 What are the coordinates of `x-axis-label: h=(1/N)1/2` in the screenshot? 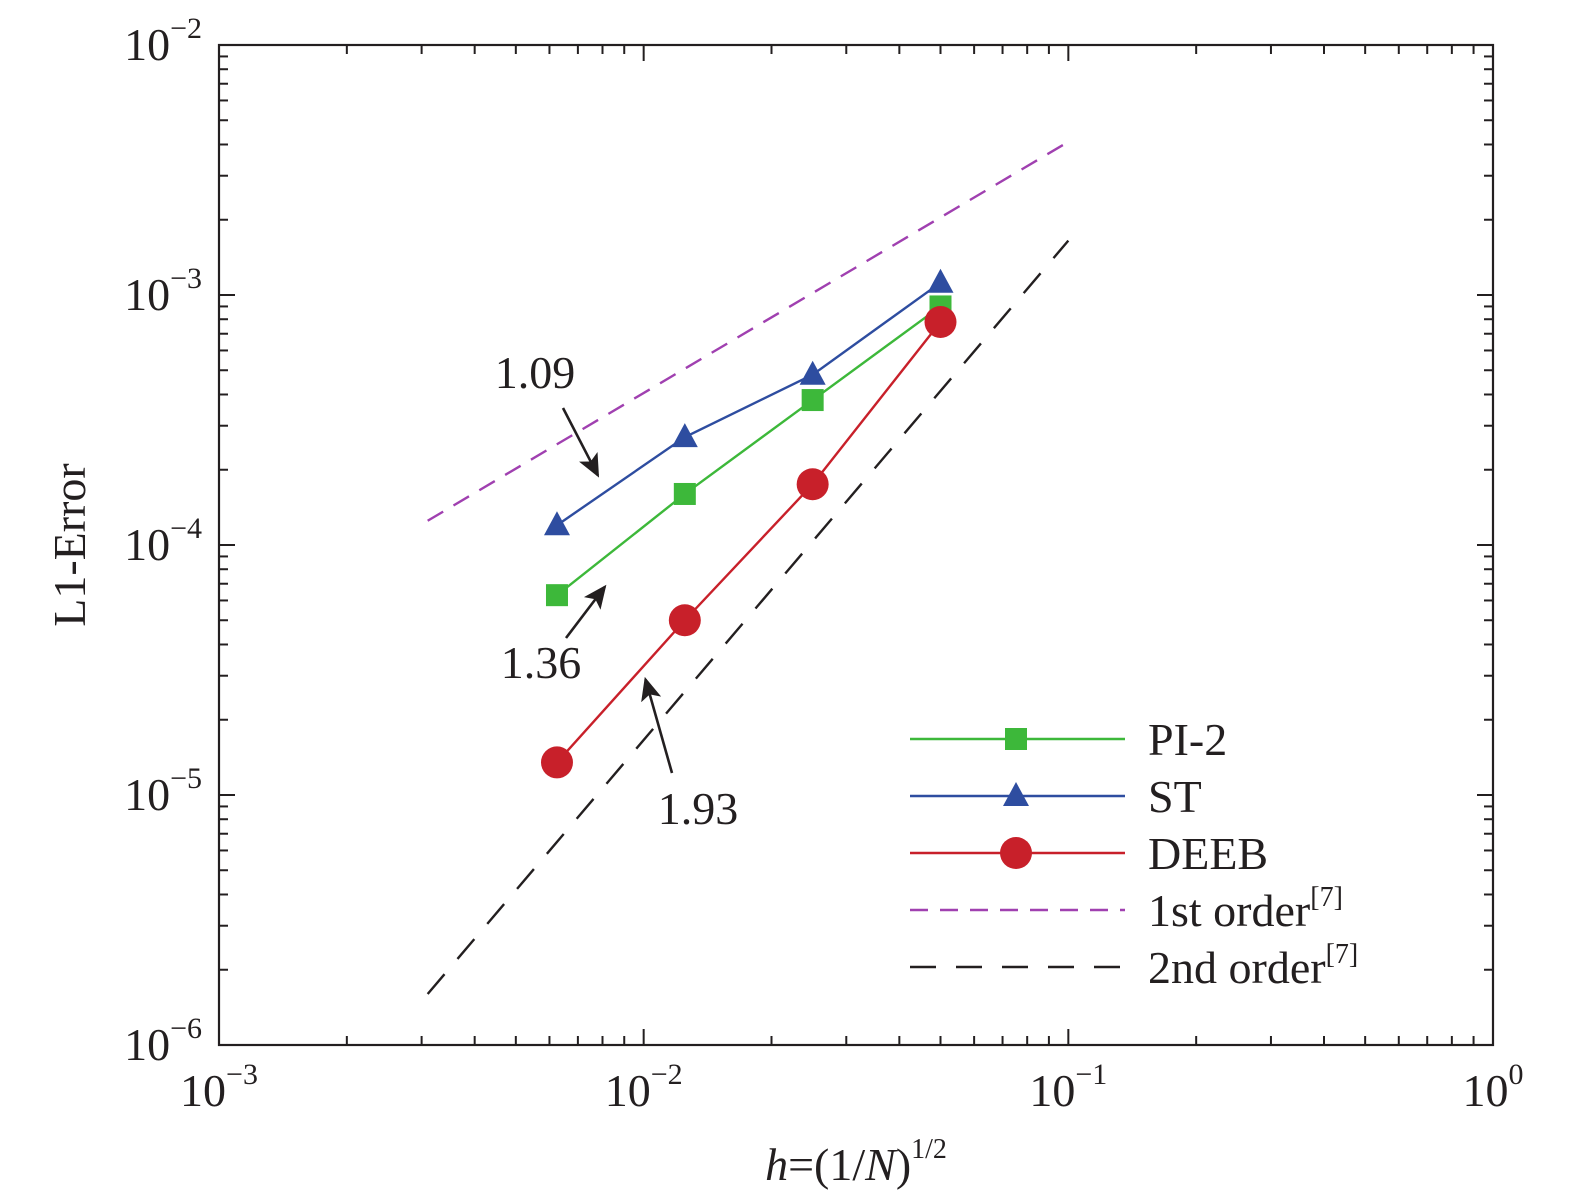 It's located at (856, 1162).